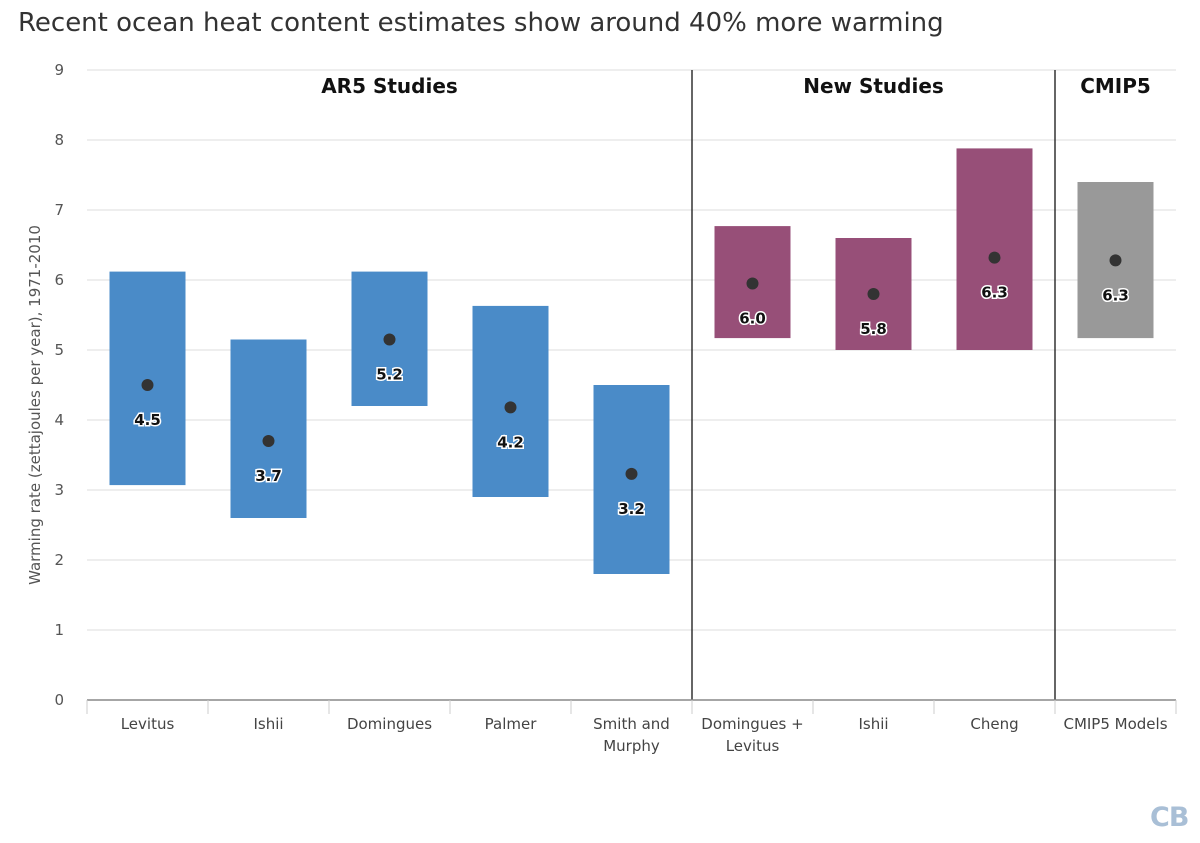 The image size is (1200, 843). I want to click on value-label: 5.2, so click(389, 375).